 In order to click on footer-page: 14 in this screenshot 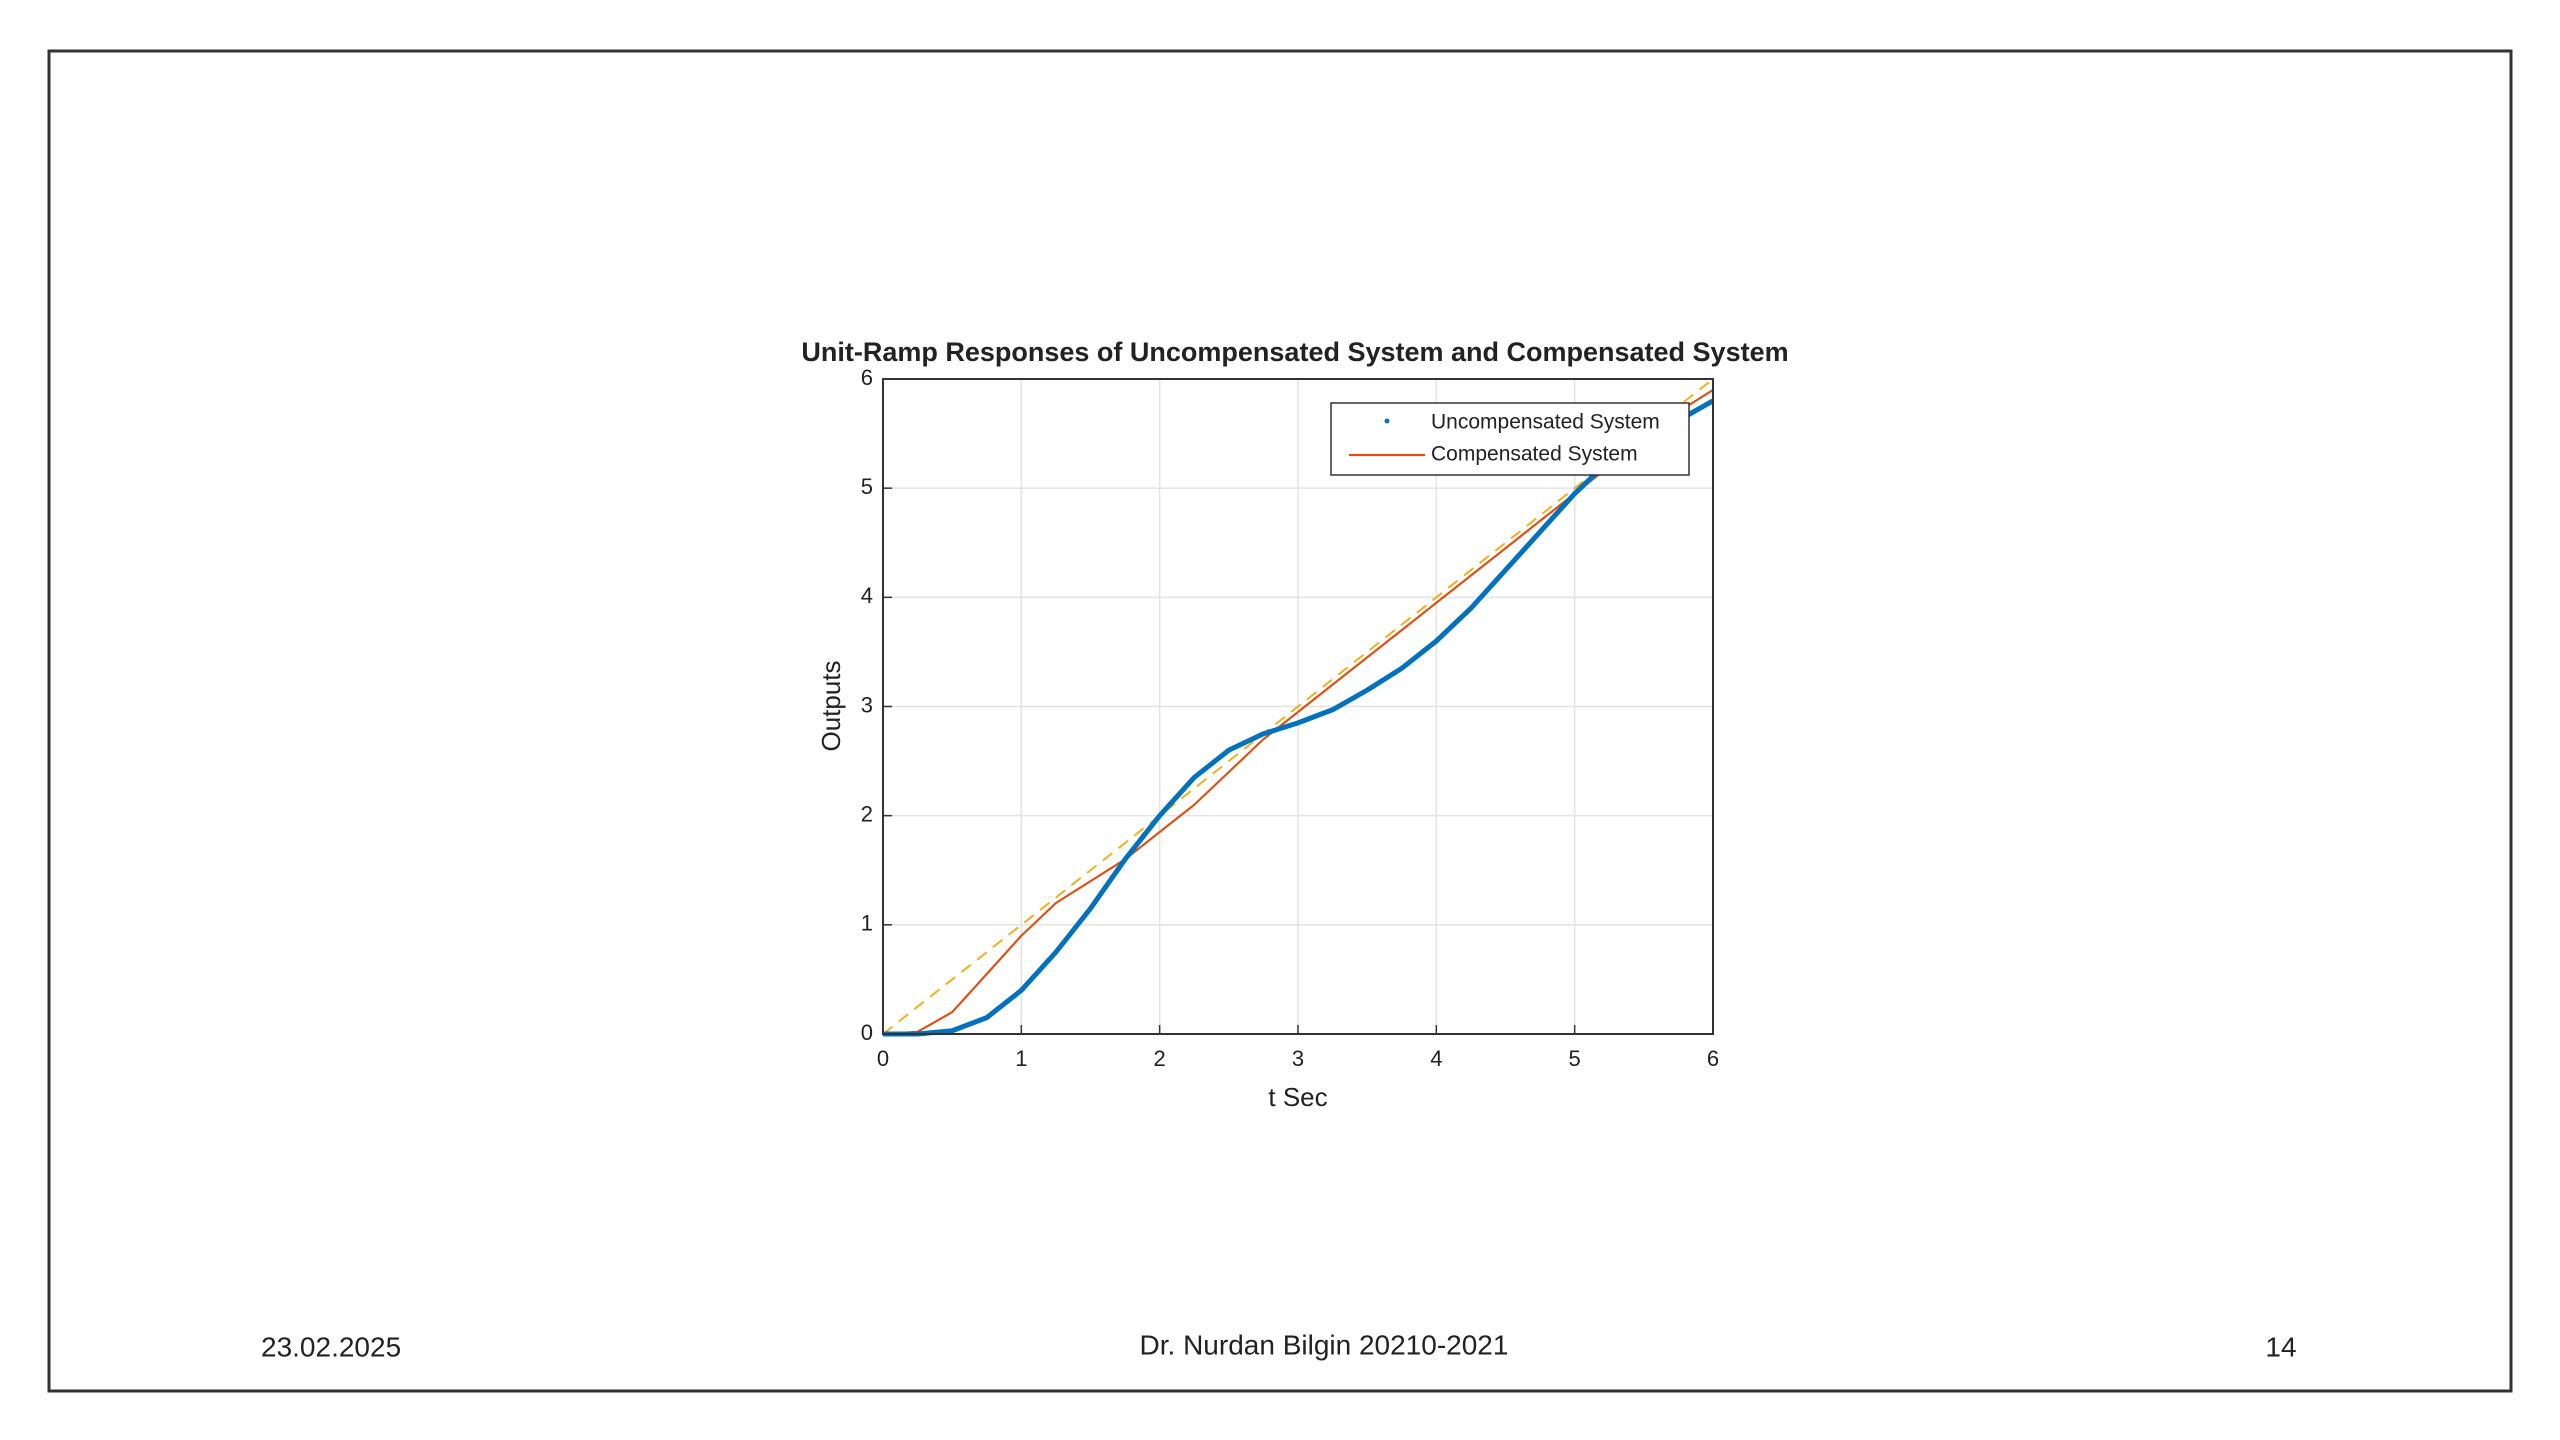, I will do `click(2280, 1346)`.